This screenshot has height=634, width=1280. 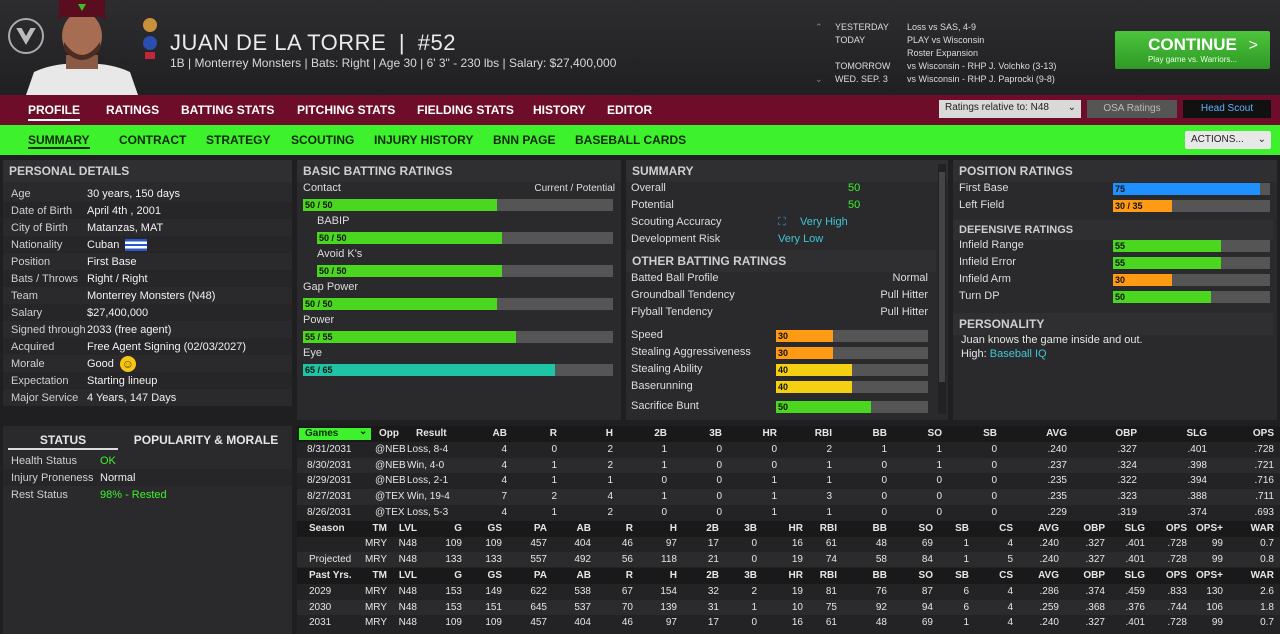 I want to click on other-batting-value: Pull Hitter, so click(x=904, y=312).